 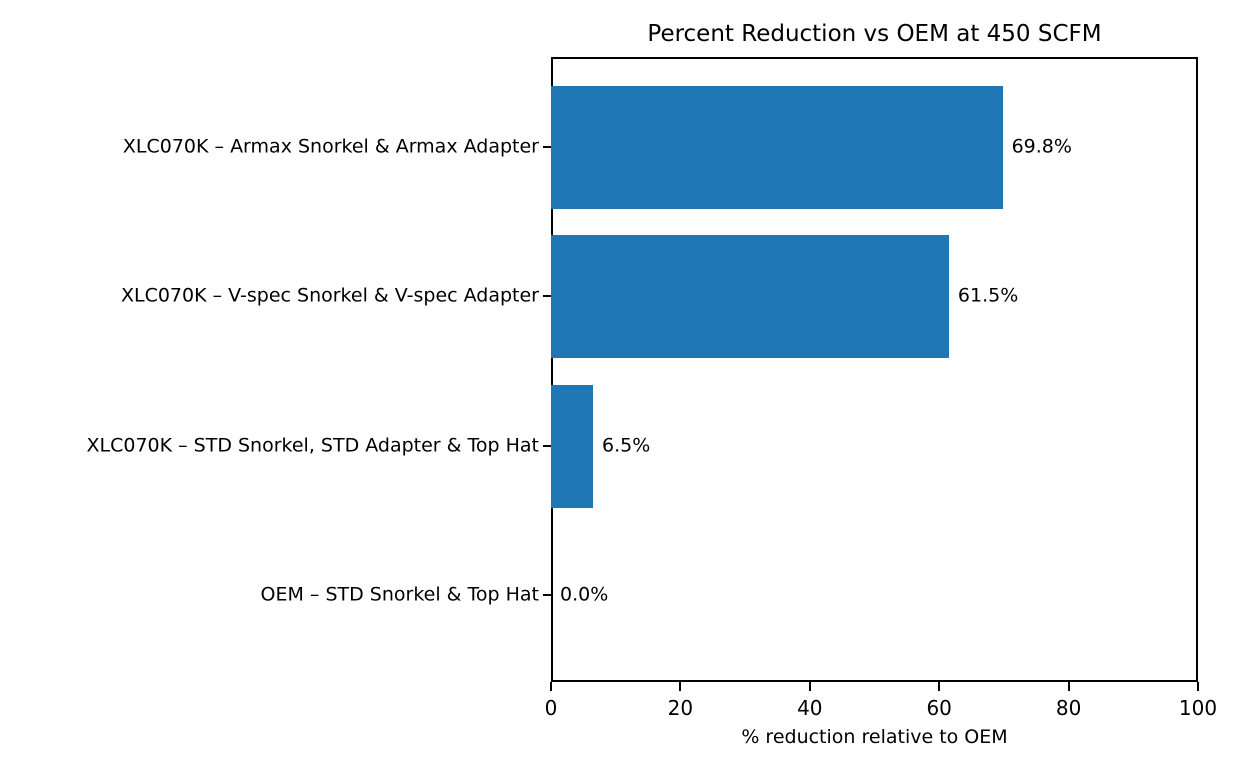 What do you see at coordinates (1068, 708) in the screenshot?
I see `x-tick-label: 80` at bounding box center [1068, 708].